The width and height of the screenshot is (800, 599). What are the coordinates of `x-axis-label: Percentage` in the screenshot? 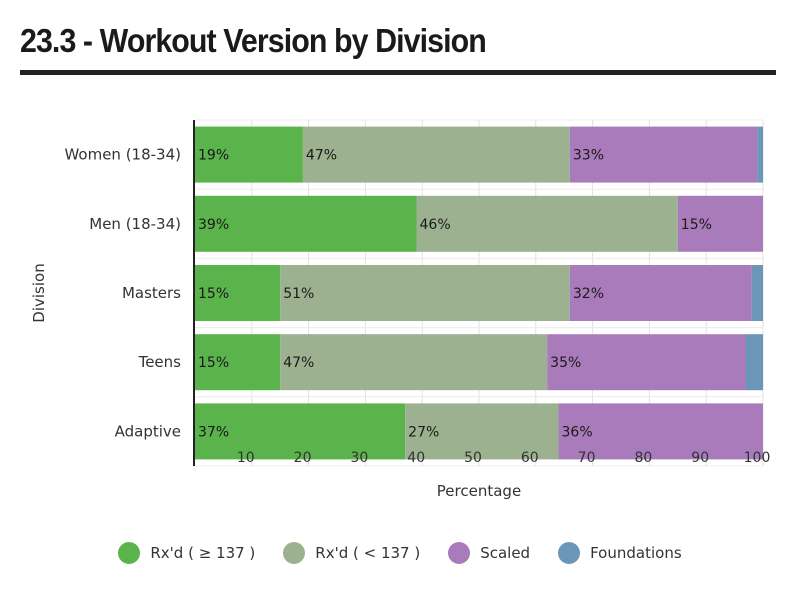 It's located at (479, 491).